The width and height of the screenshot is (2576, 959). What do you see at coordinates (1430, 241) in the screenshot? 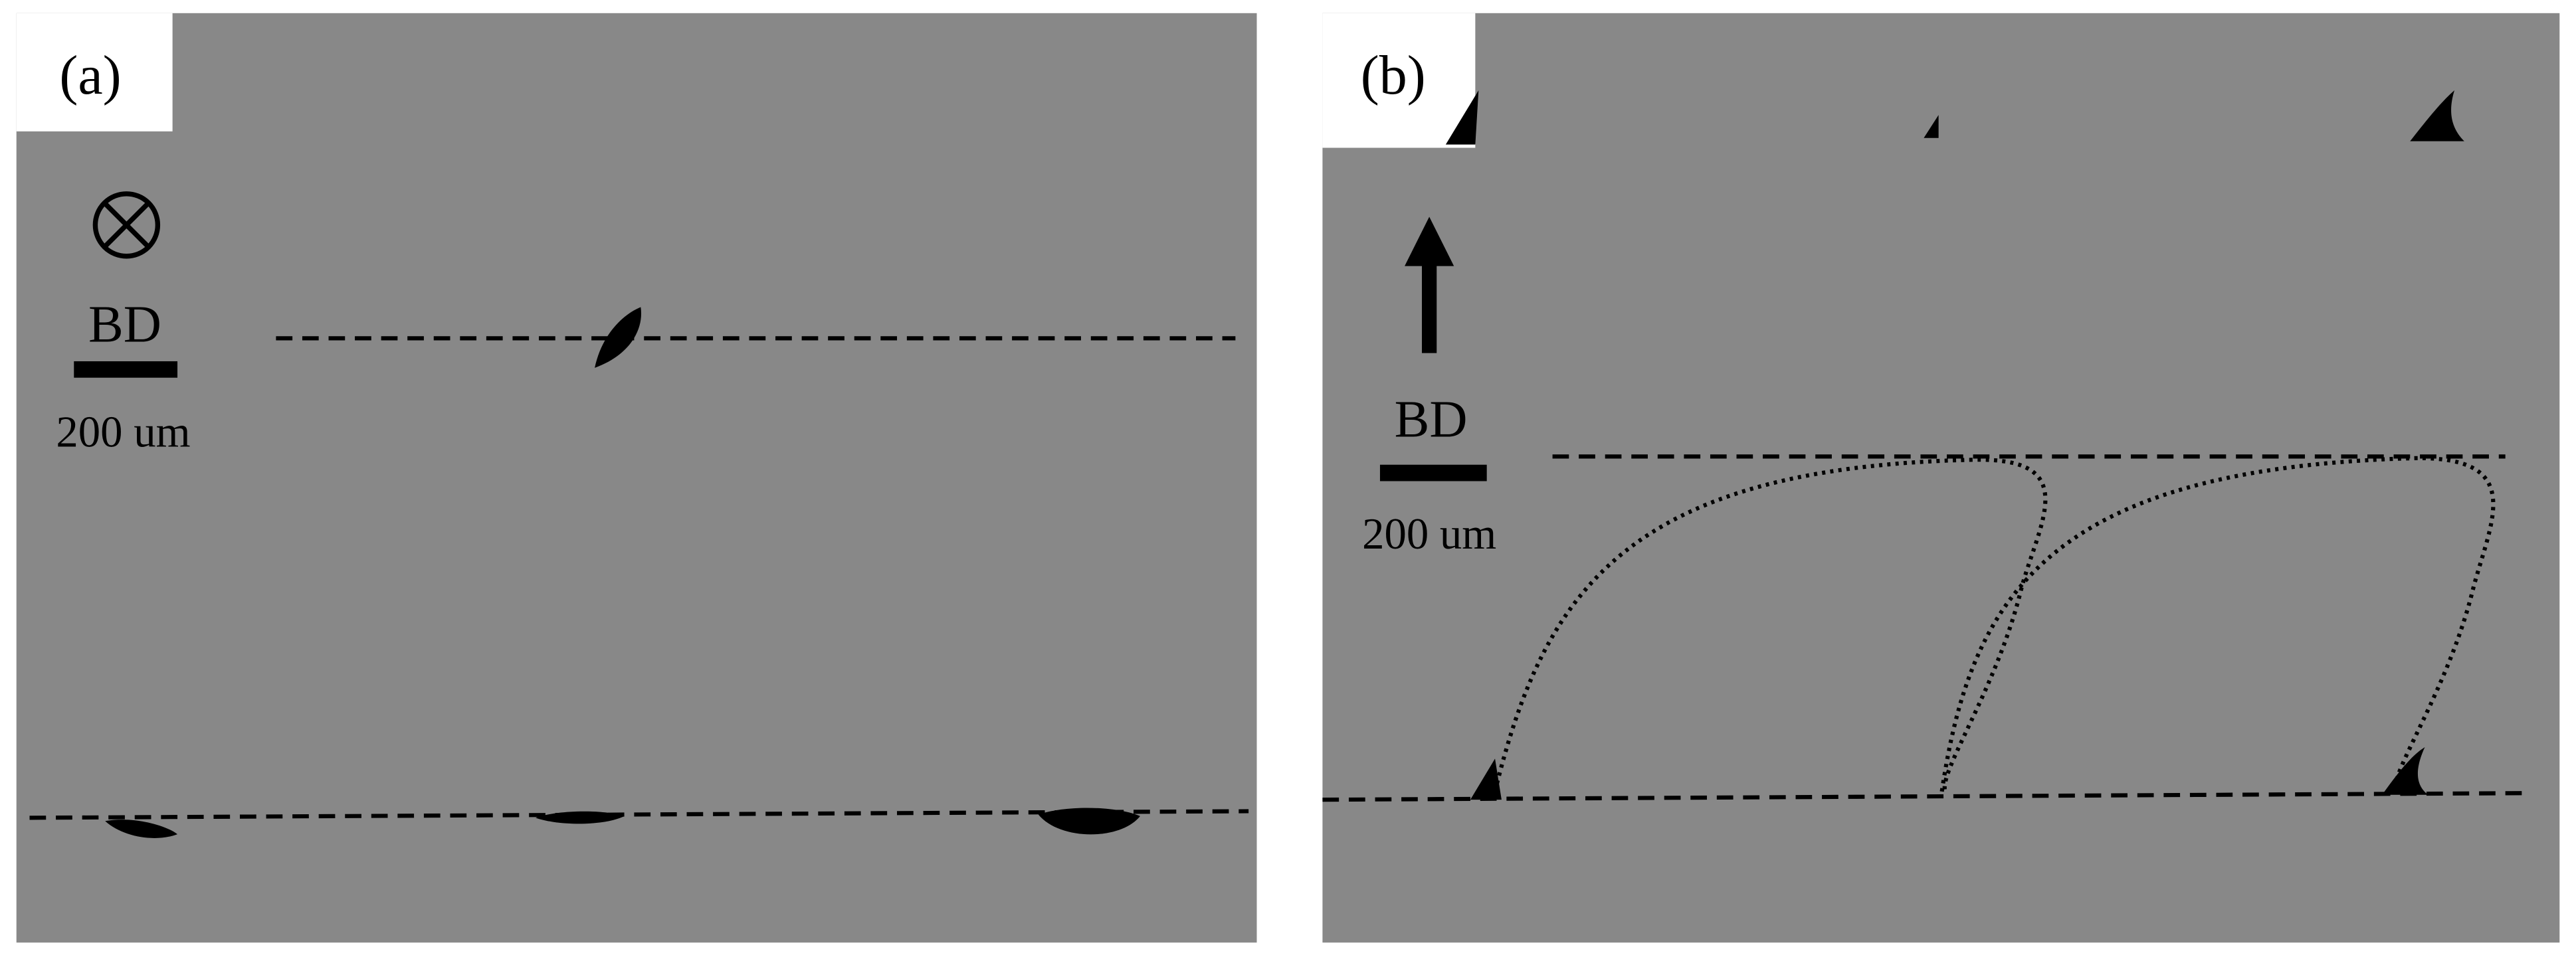
I see `build-direction-arrow` at bounding box center [1430, 241].